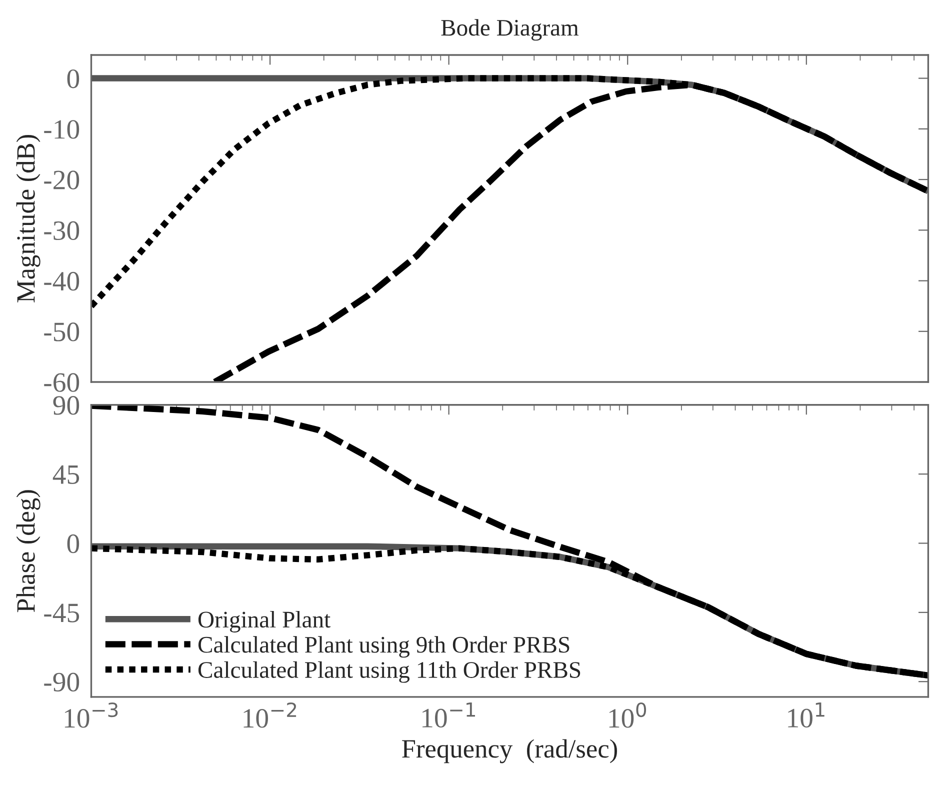 Image resolution: width=931 pixels, height=797 pixels. Describe the element at coordinates (62, 682) in the screenshot. I see `y-tick-label: -90` at that location.